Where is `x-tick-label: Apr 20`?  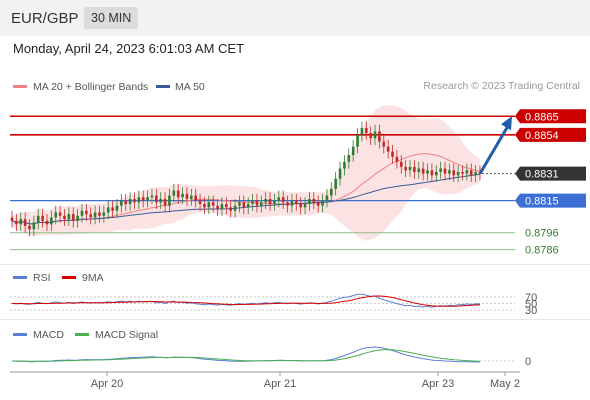 x-tick-label: Apr 20 is located at coordinates (107, 384).